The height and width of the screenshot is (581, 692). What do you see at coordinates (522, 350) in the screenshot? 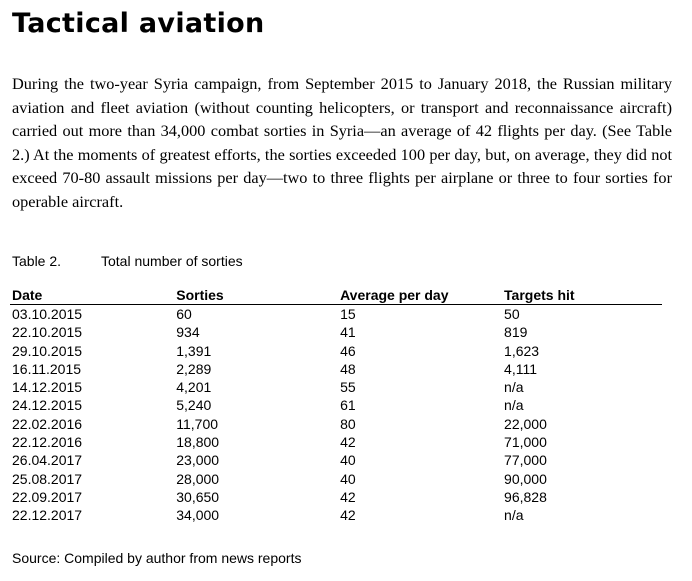
I see `cell-targets-hit: 1,623` at bounding box center [522, 350].